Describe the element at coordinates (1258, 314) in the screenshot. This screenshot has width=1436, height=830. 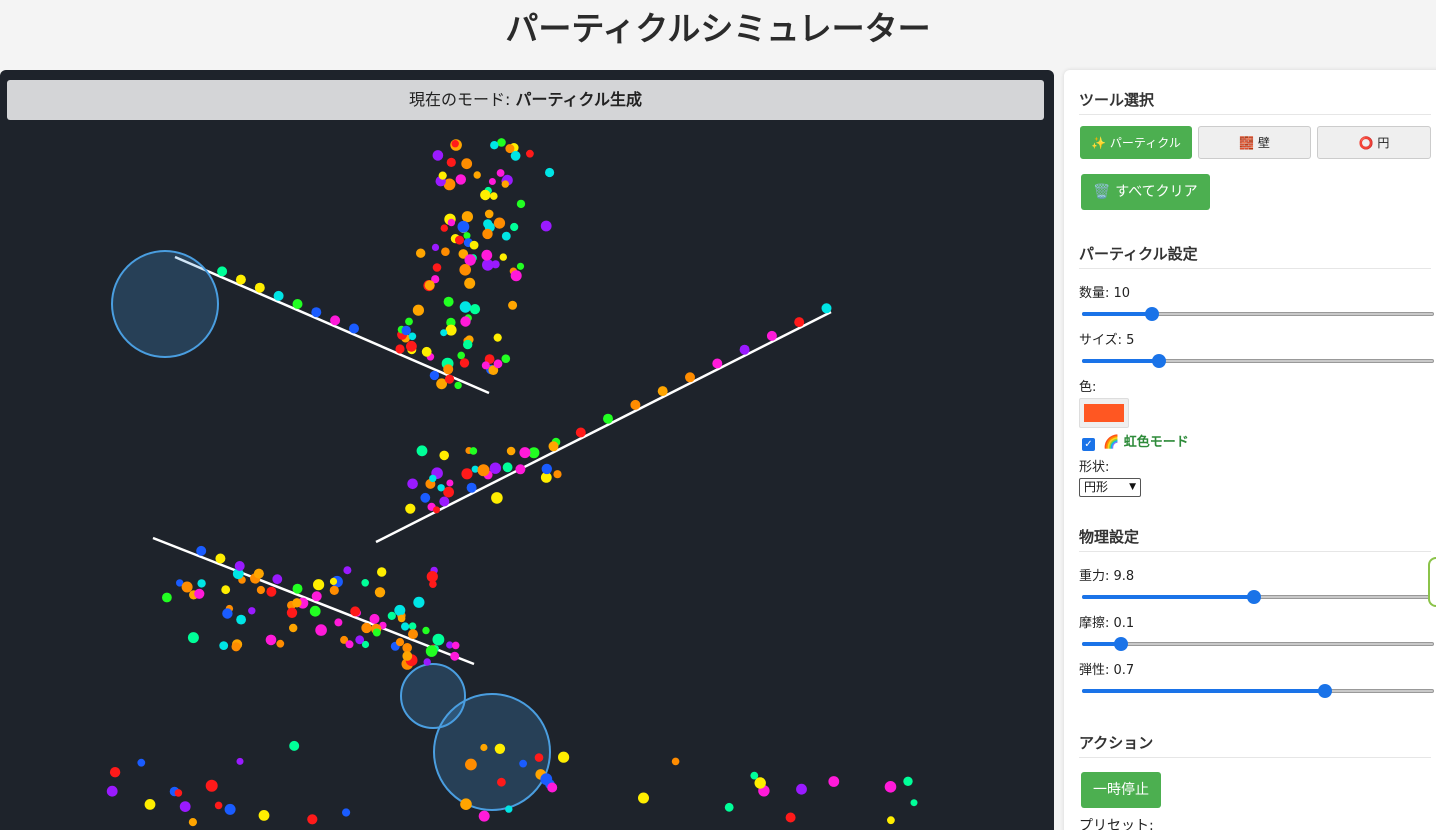
I see `count-slider` at that location.